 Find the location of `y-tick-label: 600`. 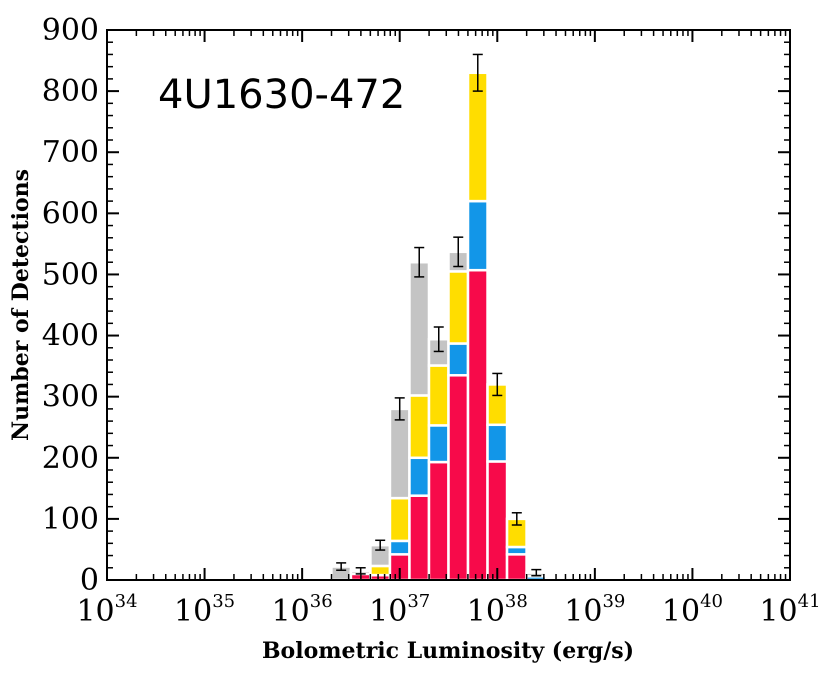

y-tick-label: 600 is located at coordinates (70, 213).